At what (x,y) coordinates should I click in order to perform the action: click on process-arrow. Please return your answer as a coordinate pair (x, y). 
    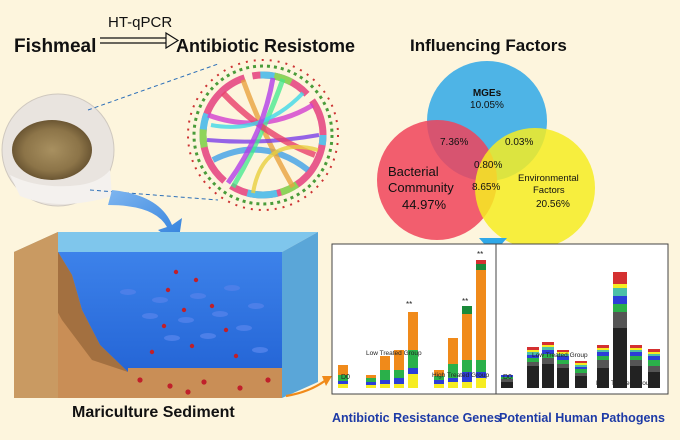
    Looking at the image, I should click on (140, 40).